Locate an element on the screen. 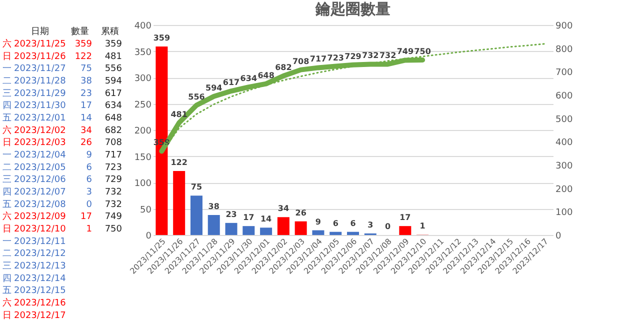 This screenshot has width=640, height=329. y-tick-label: 50 is located at coordinates (146, 210).